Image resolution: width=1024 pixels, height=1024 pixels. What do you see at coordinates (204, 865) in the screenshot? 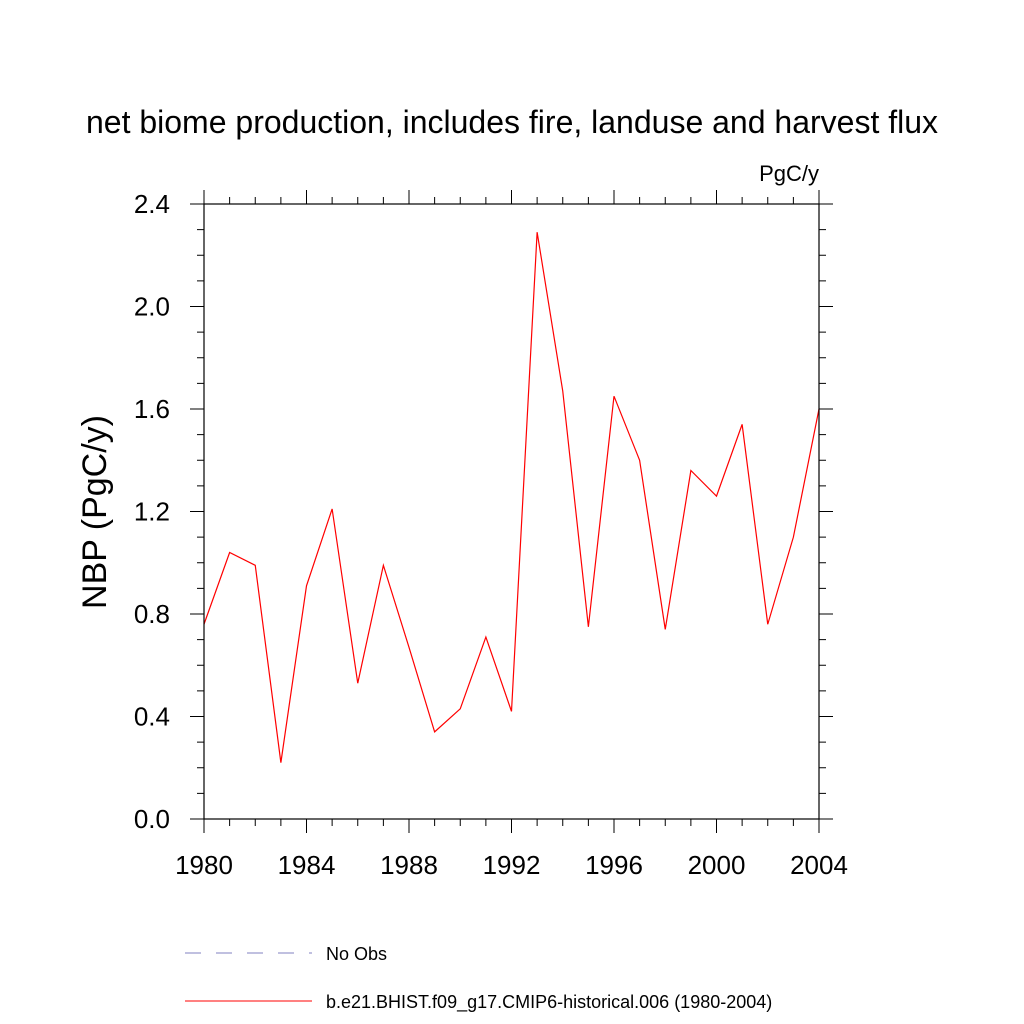
I see `x-tick-label: 1980` at bounding box center [204, 865].